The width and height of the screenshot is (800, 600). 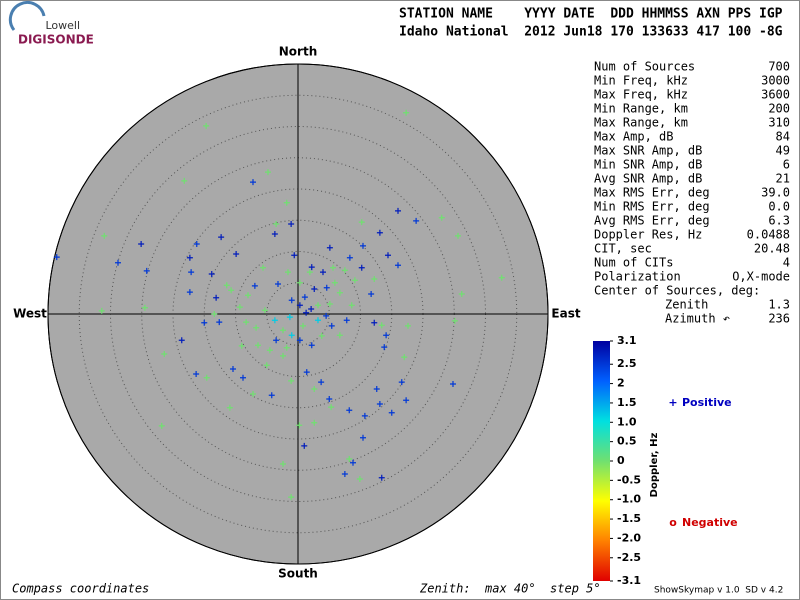 What do you see at coordinates (783, 137) in the screenshot?
I see `stat-value: 84` at bounding box center [783, 137].